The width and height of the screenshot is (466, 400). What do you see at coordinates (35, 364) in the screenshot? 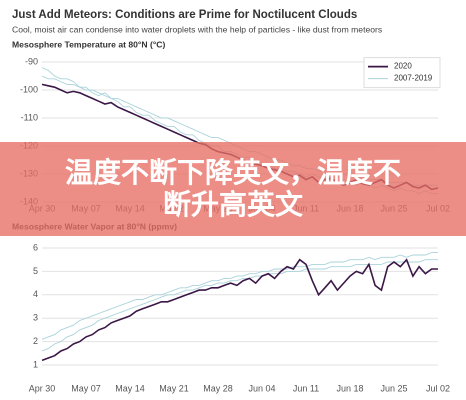
I see `y-tick-label: 1` at bounding box center [35, 364].